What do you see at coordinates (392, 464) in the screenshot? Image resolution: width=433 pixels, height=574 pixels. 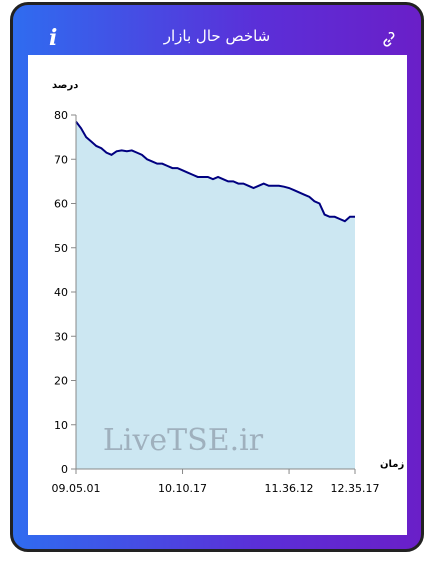 I see `x-axis-label: زمان` at bounding box center [392, 464].